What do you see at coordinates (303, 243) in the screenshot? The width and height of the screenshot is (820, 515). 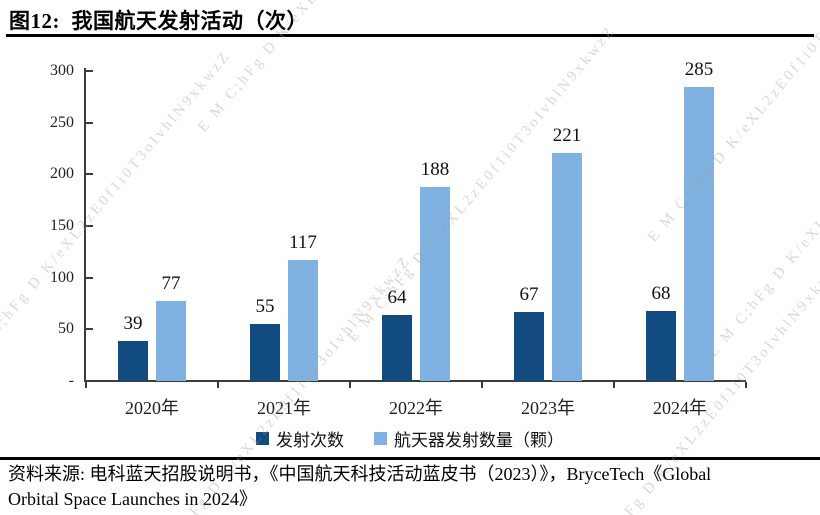 I see `bar-value-label: 117` at bounding box center [303, 243].